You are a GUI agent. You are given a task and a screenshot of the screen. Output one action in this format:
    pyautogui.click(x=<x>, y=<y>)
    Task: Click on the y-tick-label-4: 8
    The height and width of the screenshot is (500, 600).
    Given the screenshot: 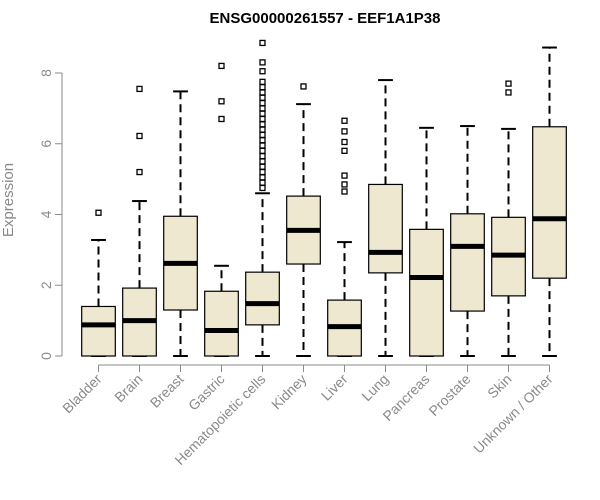 What is the action you would take?
    pyautogui.click(x=46, y=73)
    